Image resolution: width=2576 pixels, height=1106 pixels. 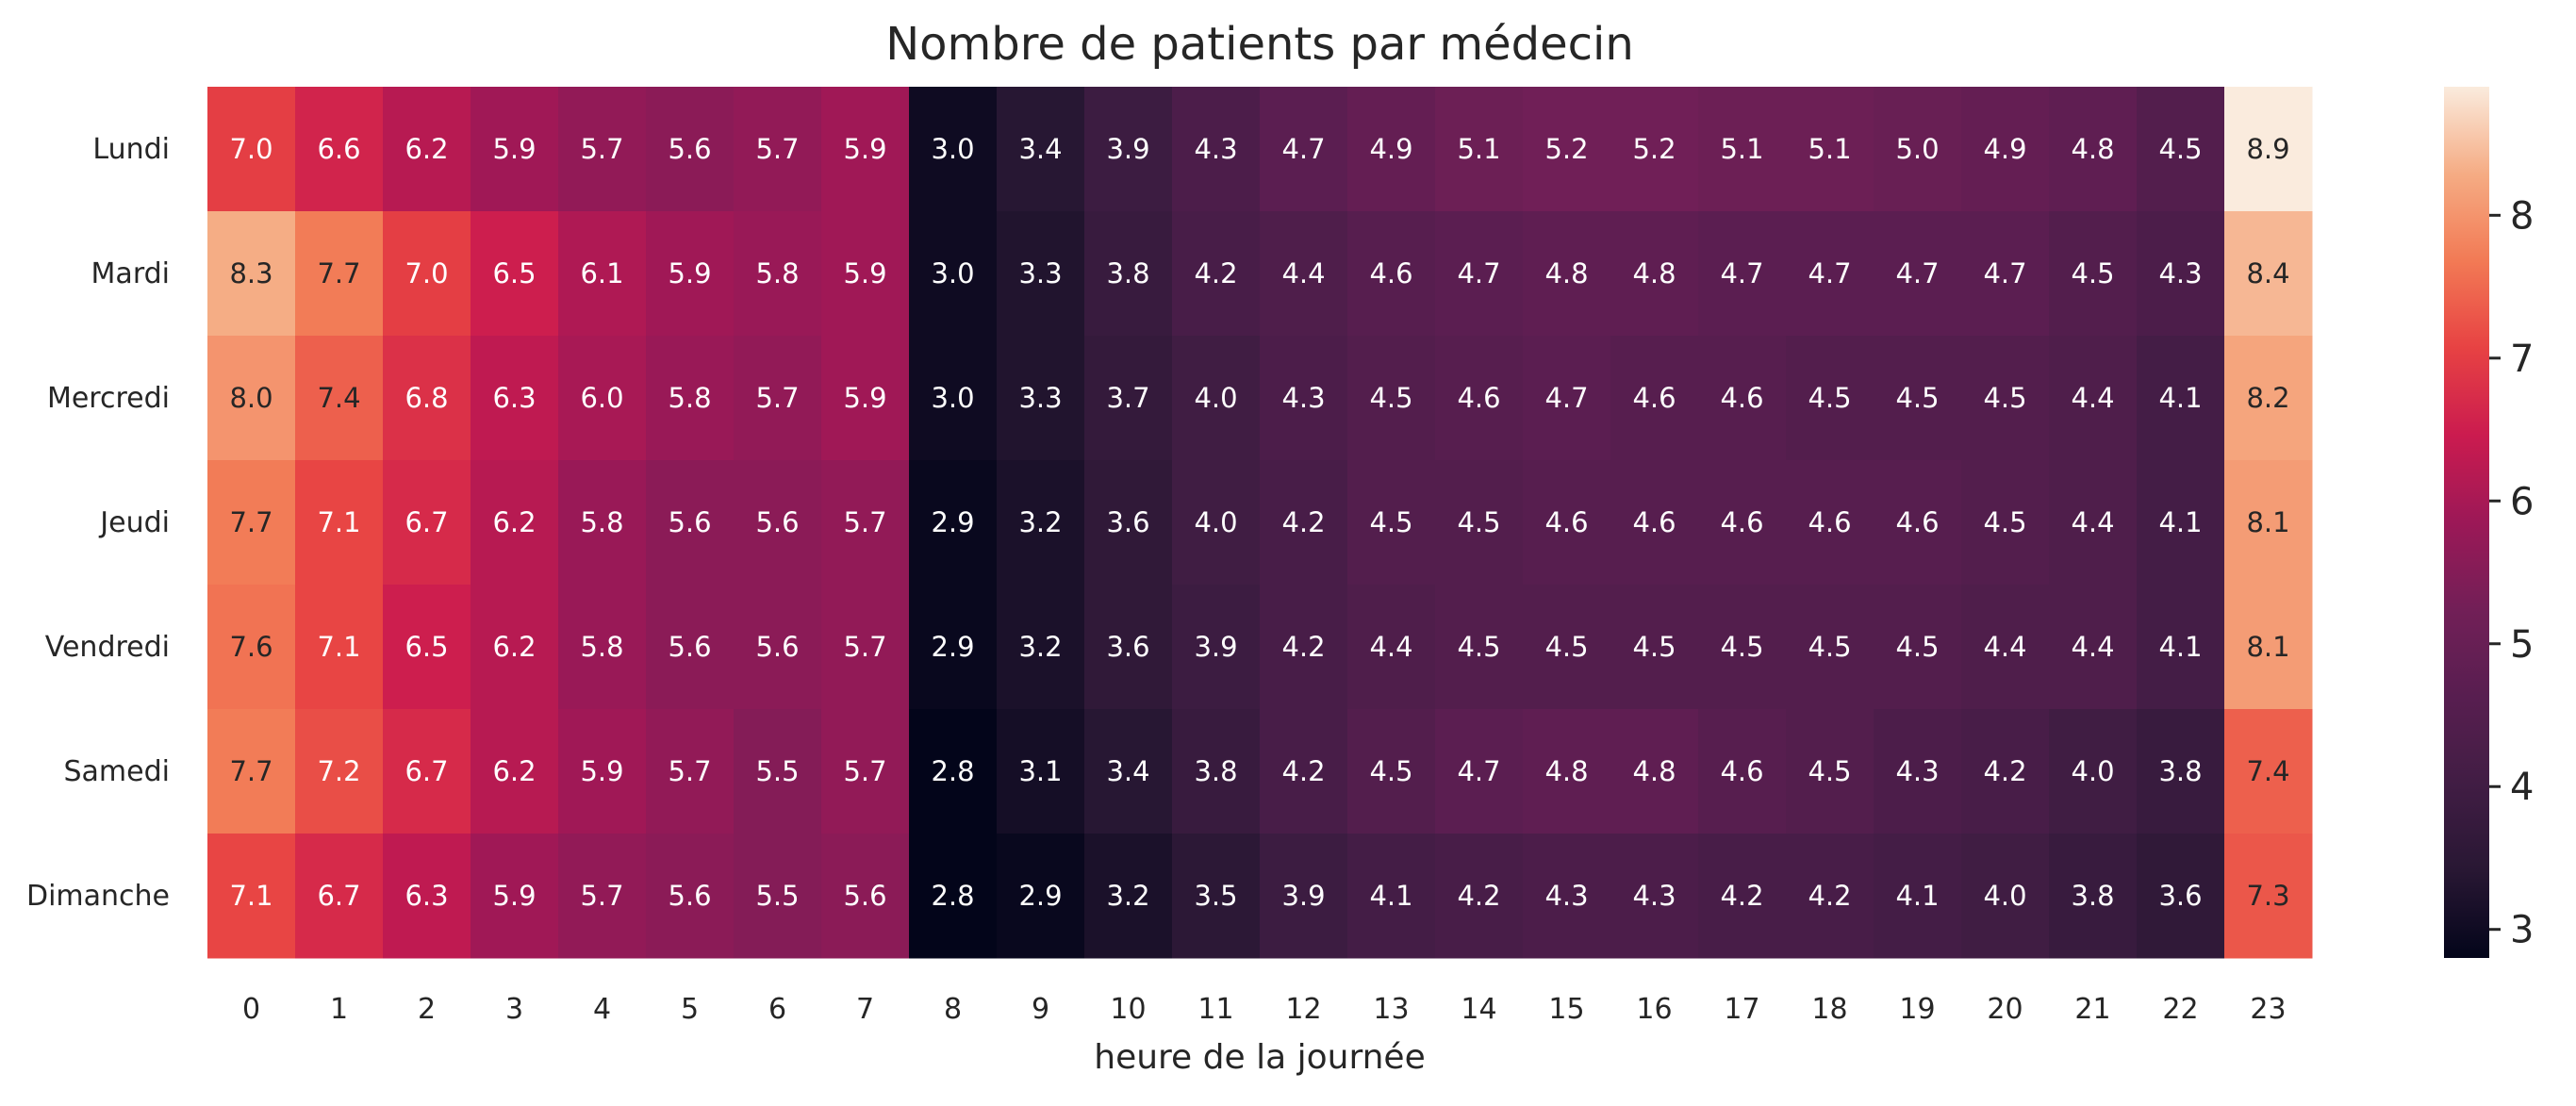 I want to click on chart-title: Nombre de patients par médecin, so click(x=1259, y=44).